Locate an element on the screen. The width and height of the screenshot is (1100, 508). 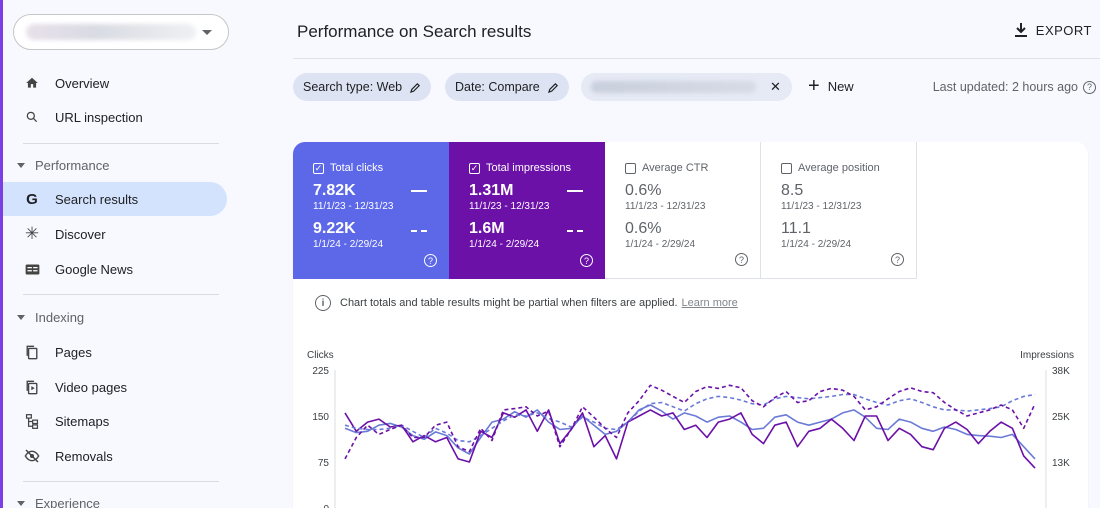
section-indexing: Indexing is located at coordinates (50, 317).